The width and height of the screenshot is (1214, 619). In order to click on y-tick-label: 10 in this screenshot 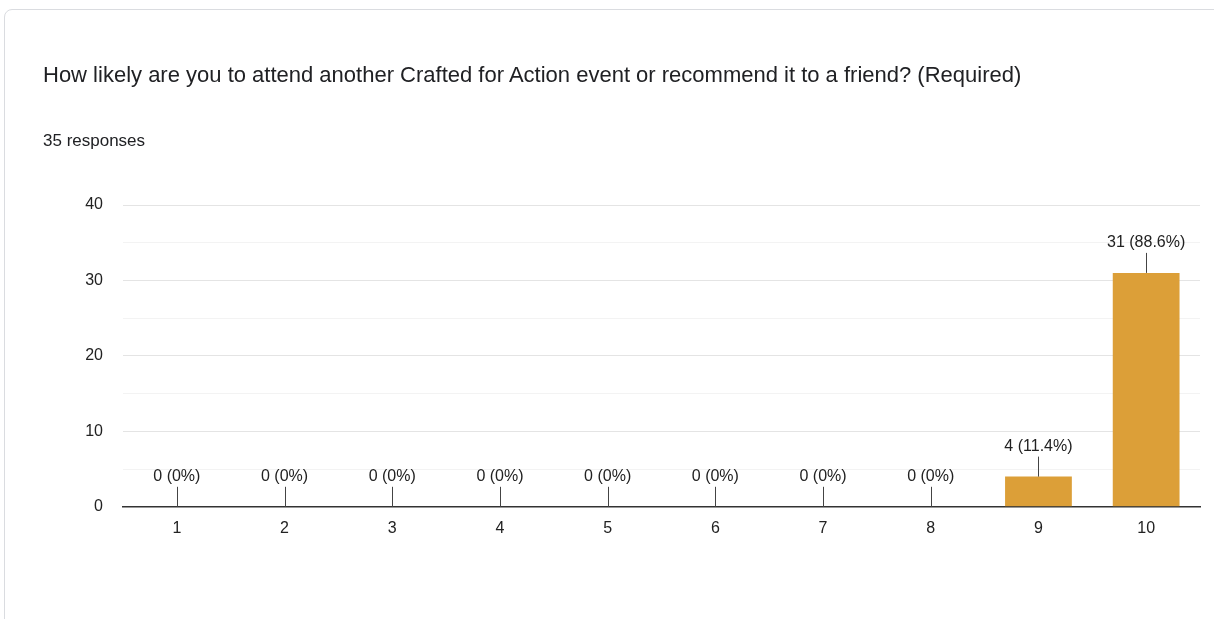, I will do `click(94, 430)`.